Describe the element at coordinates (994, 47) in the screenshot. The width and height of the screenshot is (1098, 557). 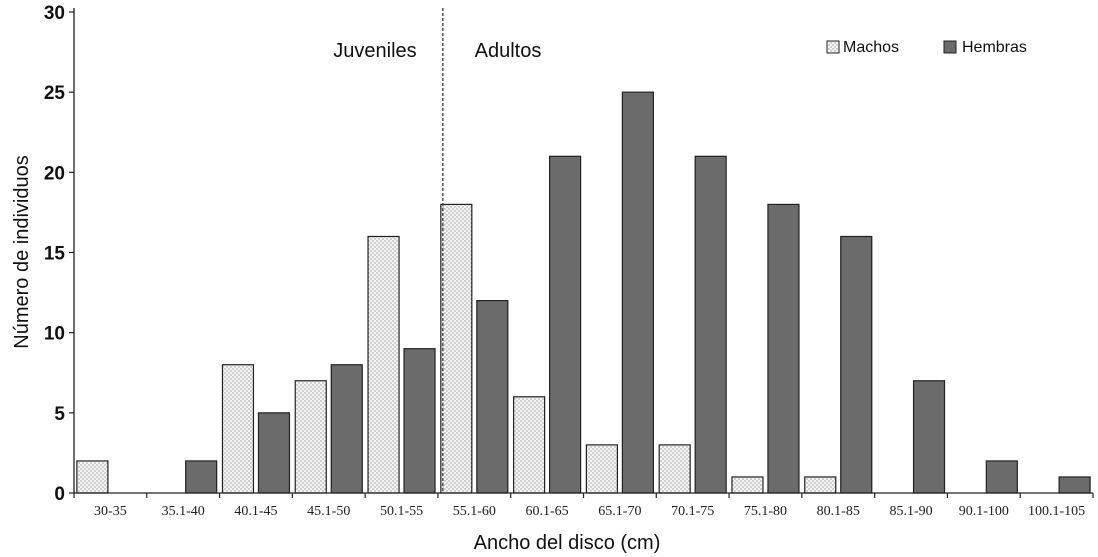
I see `legend-label-hembras: Hembras` at that location.